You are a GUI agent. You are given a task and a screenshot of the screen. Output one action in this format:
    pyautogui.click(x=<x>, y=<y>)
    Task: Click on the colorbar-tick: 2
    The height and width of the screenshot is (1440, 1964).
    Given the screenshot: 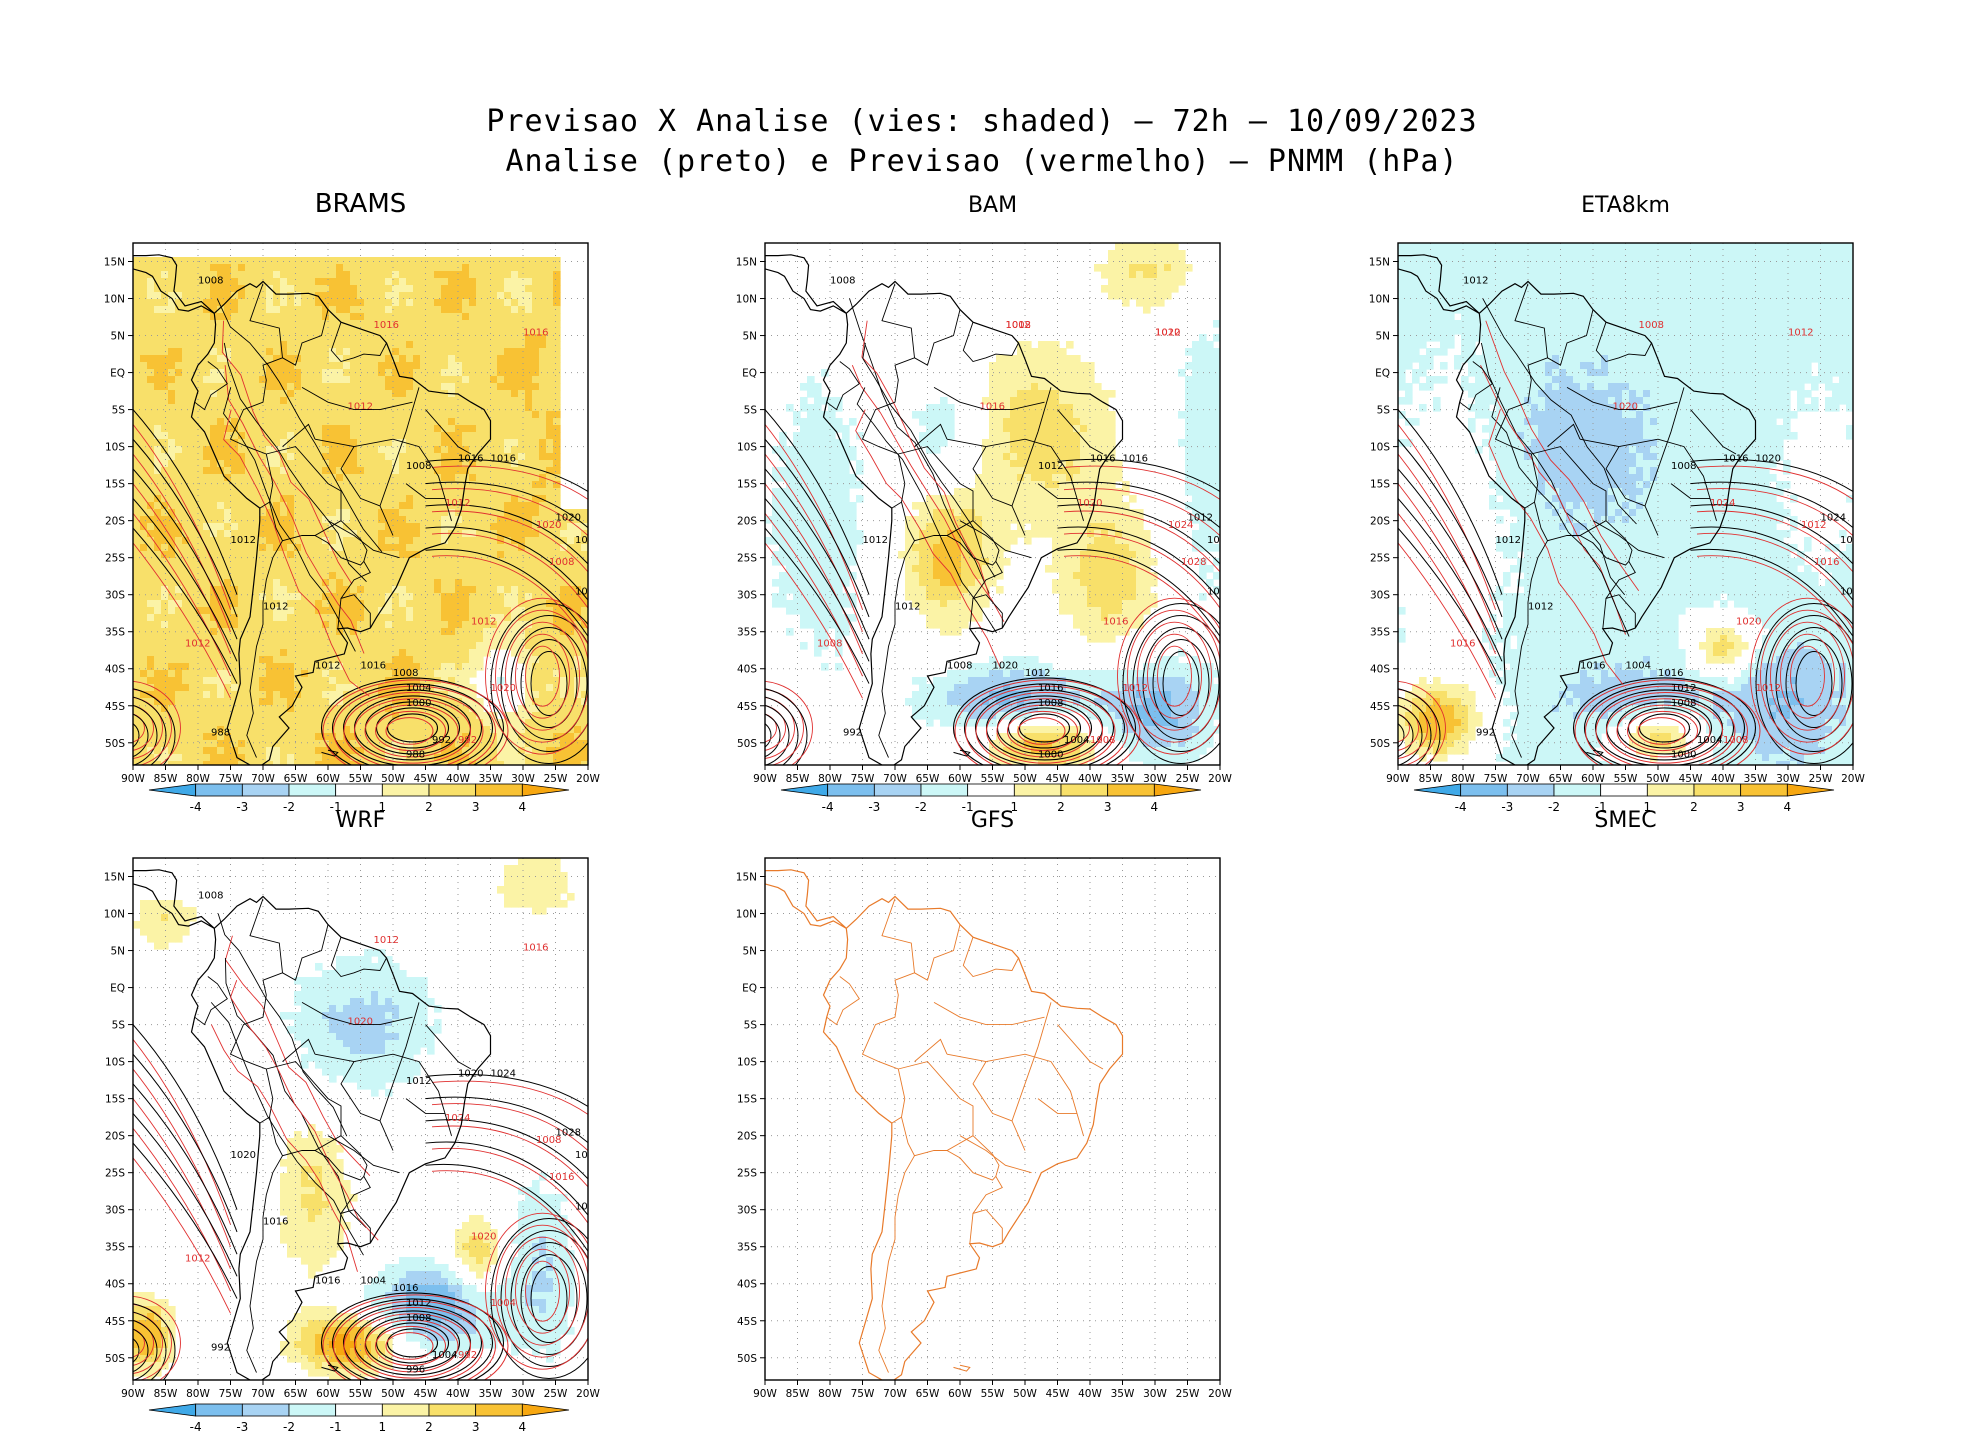 What is the action you would take?
    pyautogui.click(x=429, y=1427)
    